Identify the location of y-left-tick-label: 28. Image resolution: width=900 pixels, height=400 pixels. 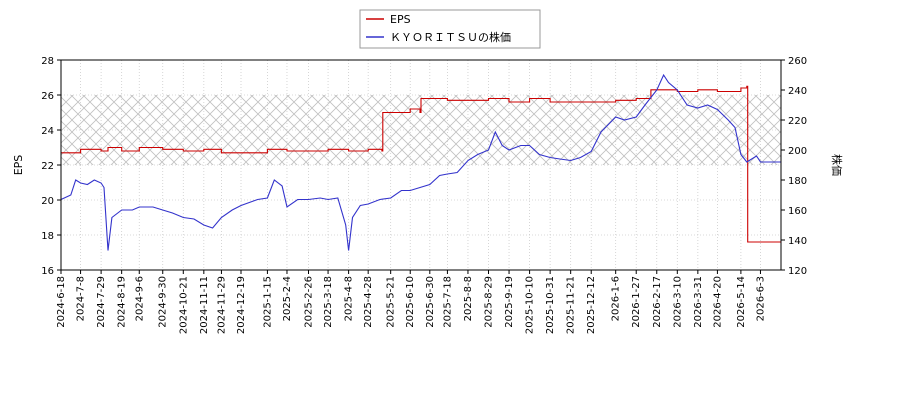
(47, 61).